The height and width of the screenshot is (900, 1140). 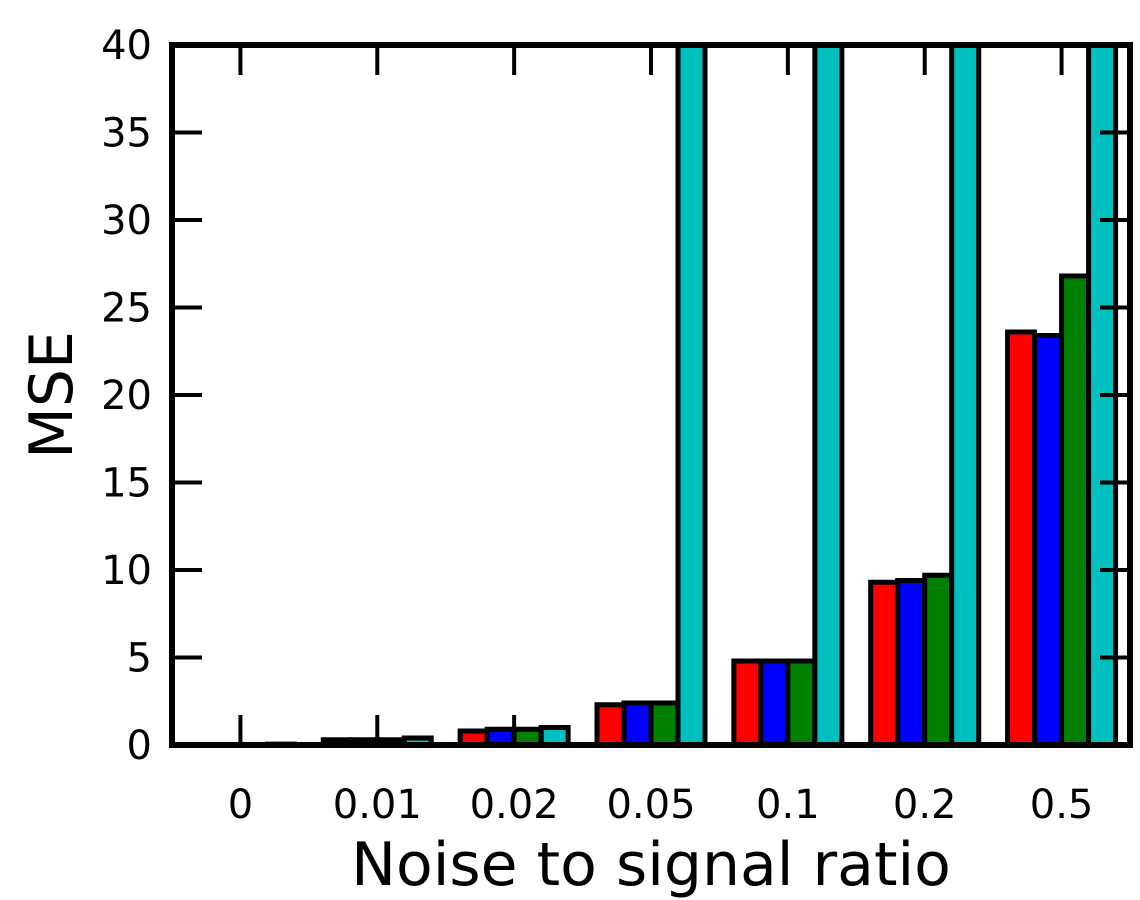 What do you see at coordinates (126, 134) in the screenshot?
I see `y-tick-label: 35` at bounding box center [126, 134].